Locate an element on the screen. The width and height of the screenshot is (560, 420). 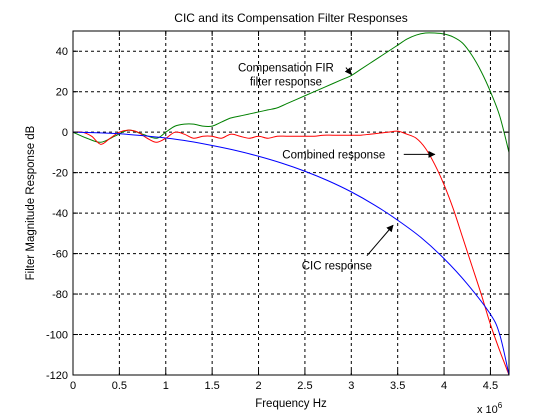
y-tick-label: 20 is located at coordinates (62, 93).